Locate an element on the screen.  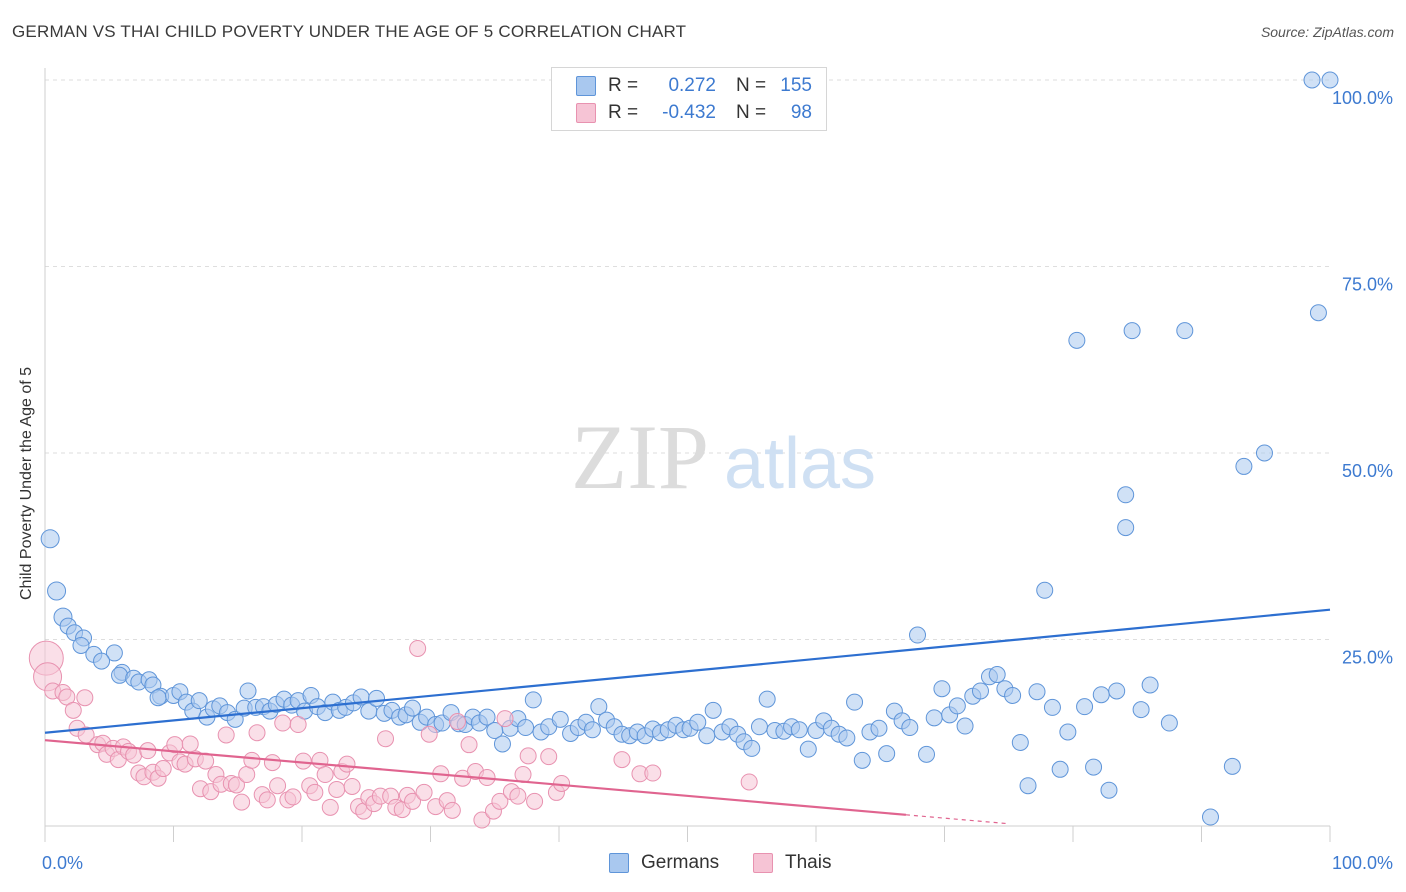
y-tick-label: 50.0% is located at coordinates (1367, 471).